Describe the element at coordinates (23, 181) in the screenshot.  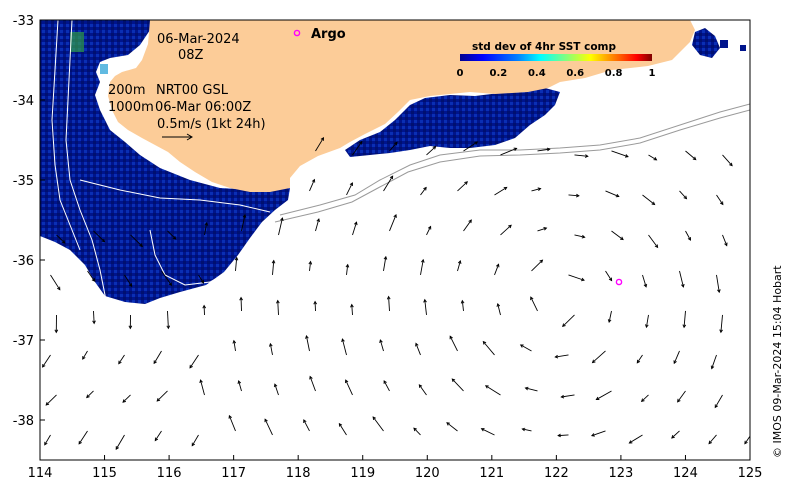
I see `y-tick-label: -35` at that location.